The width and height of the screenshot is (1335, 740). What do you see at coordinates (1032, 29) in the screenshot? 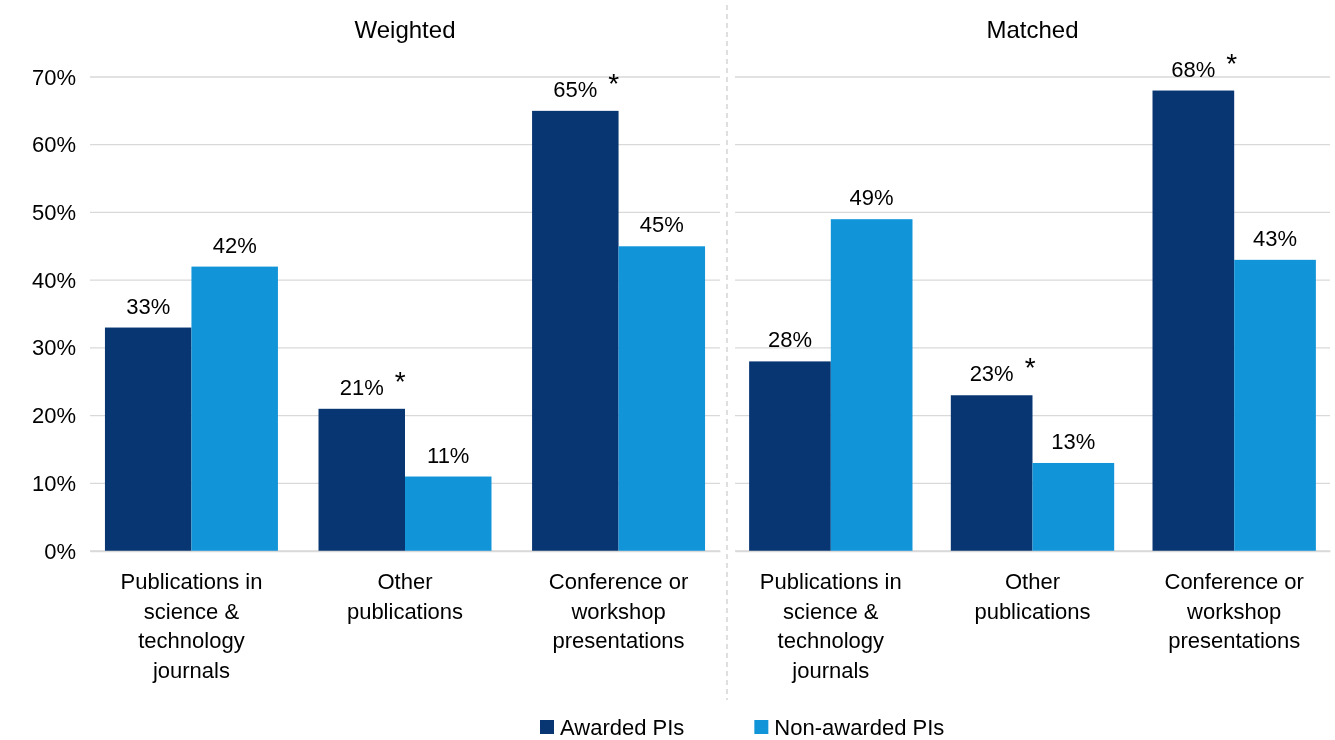
I see `chart-title: Matched` at bounding box center [1032, 29].